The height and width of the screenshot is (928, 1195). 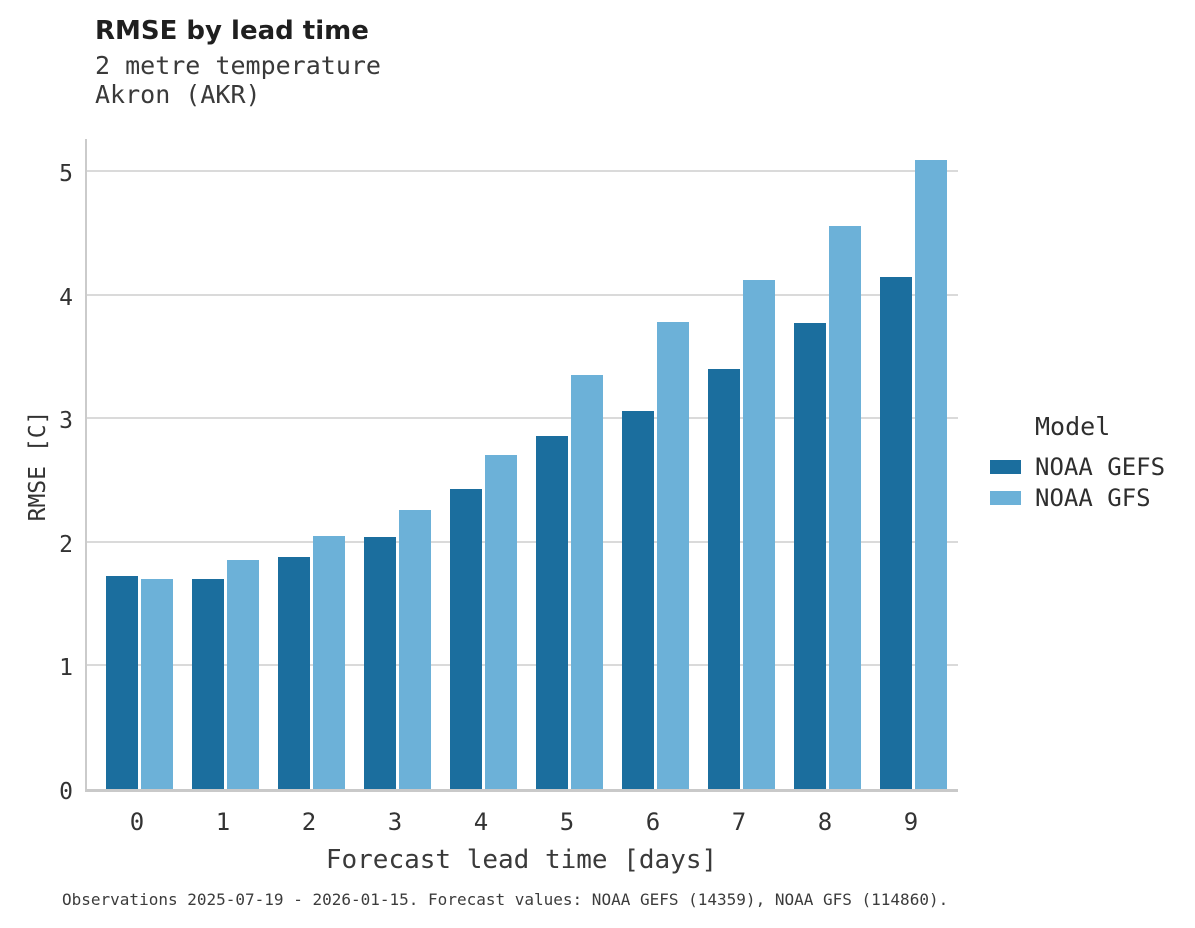 I want to click on legend-title: Model, so click(x=1073, y=426).